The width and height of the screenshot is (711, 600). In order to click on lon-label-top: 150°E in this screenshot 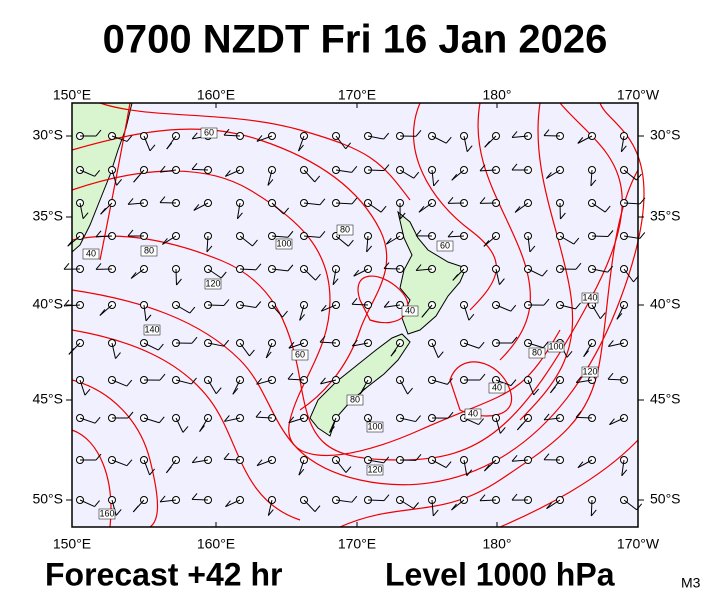, I will do `click(72, 95)`.